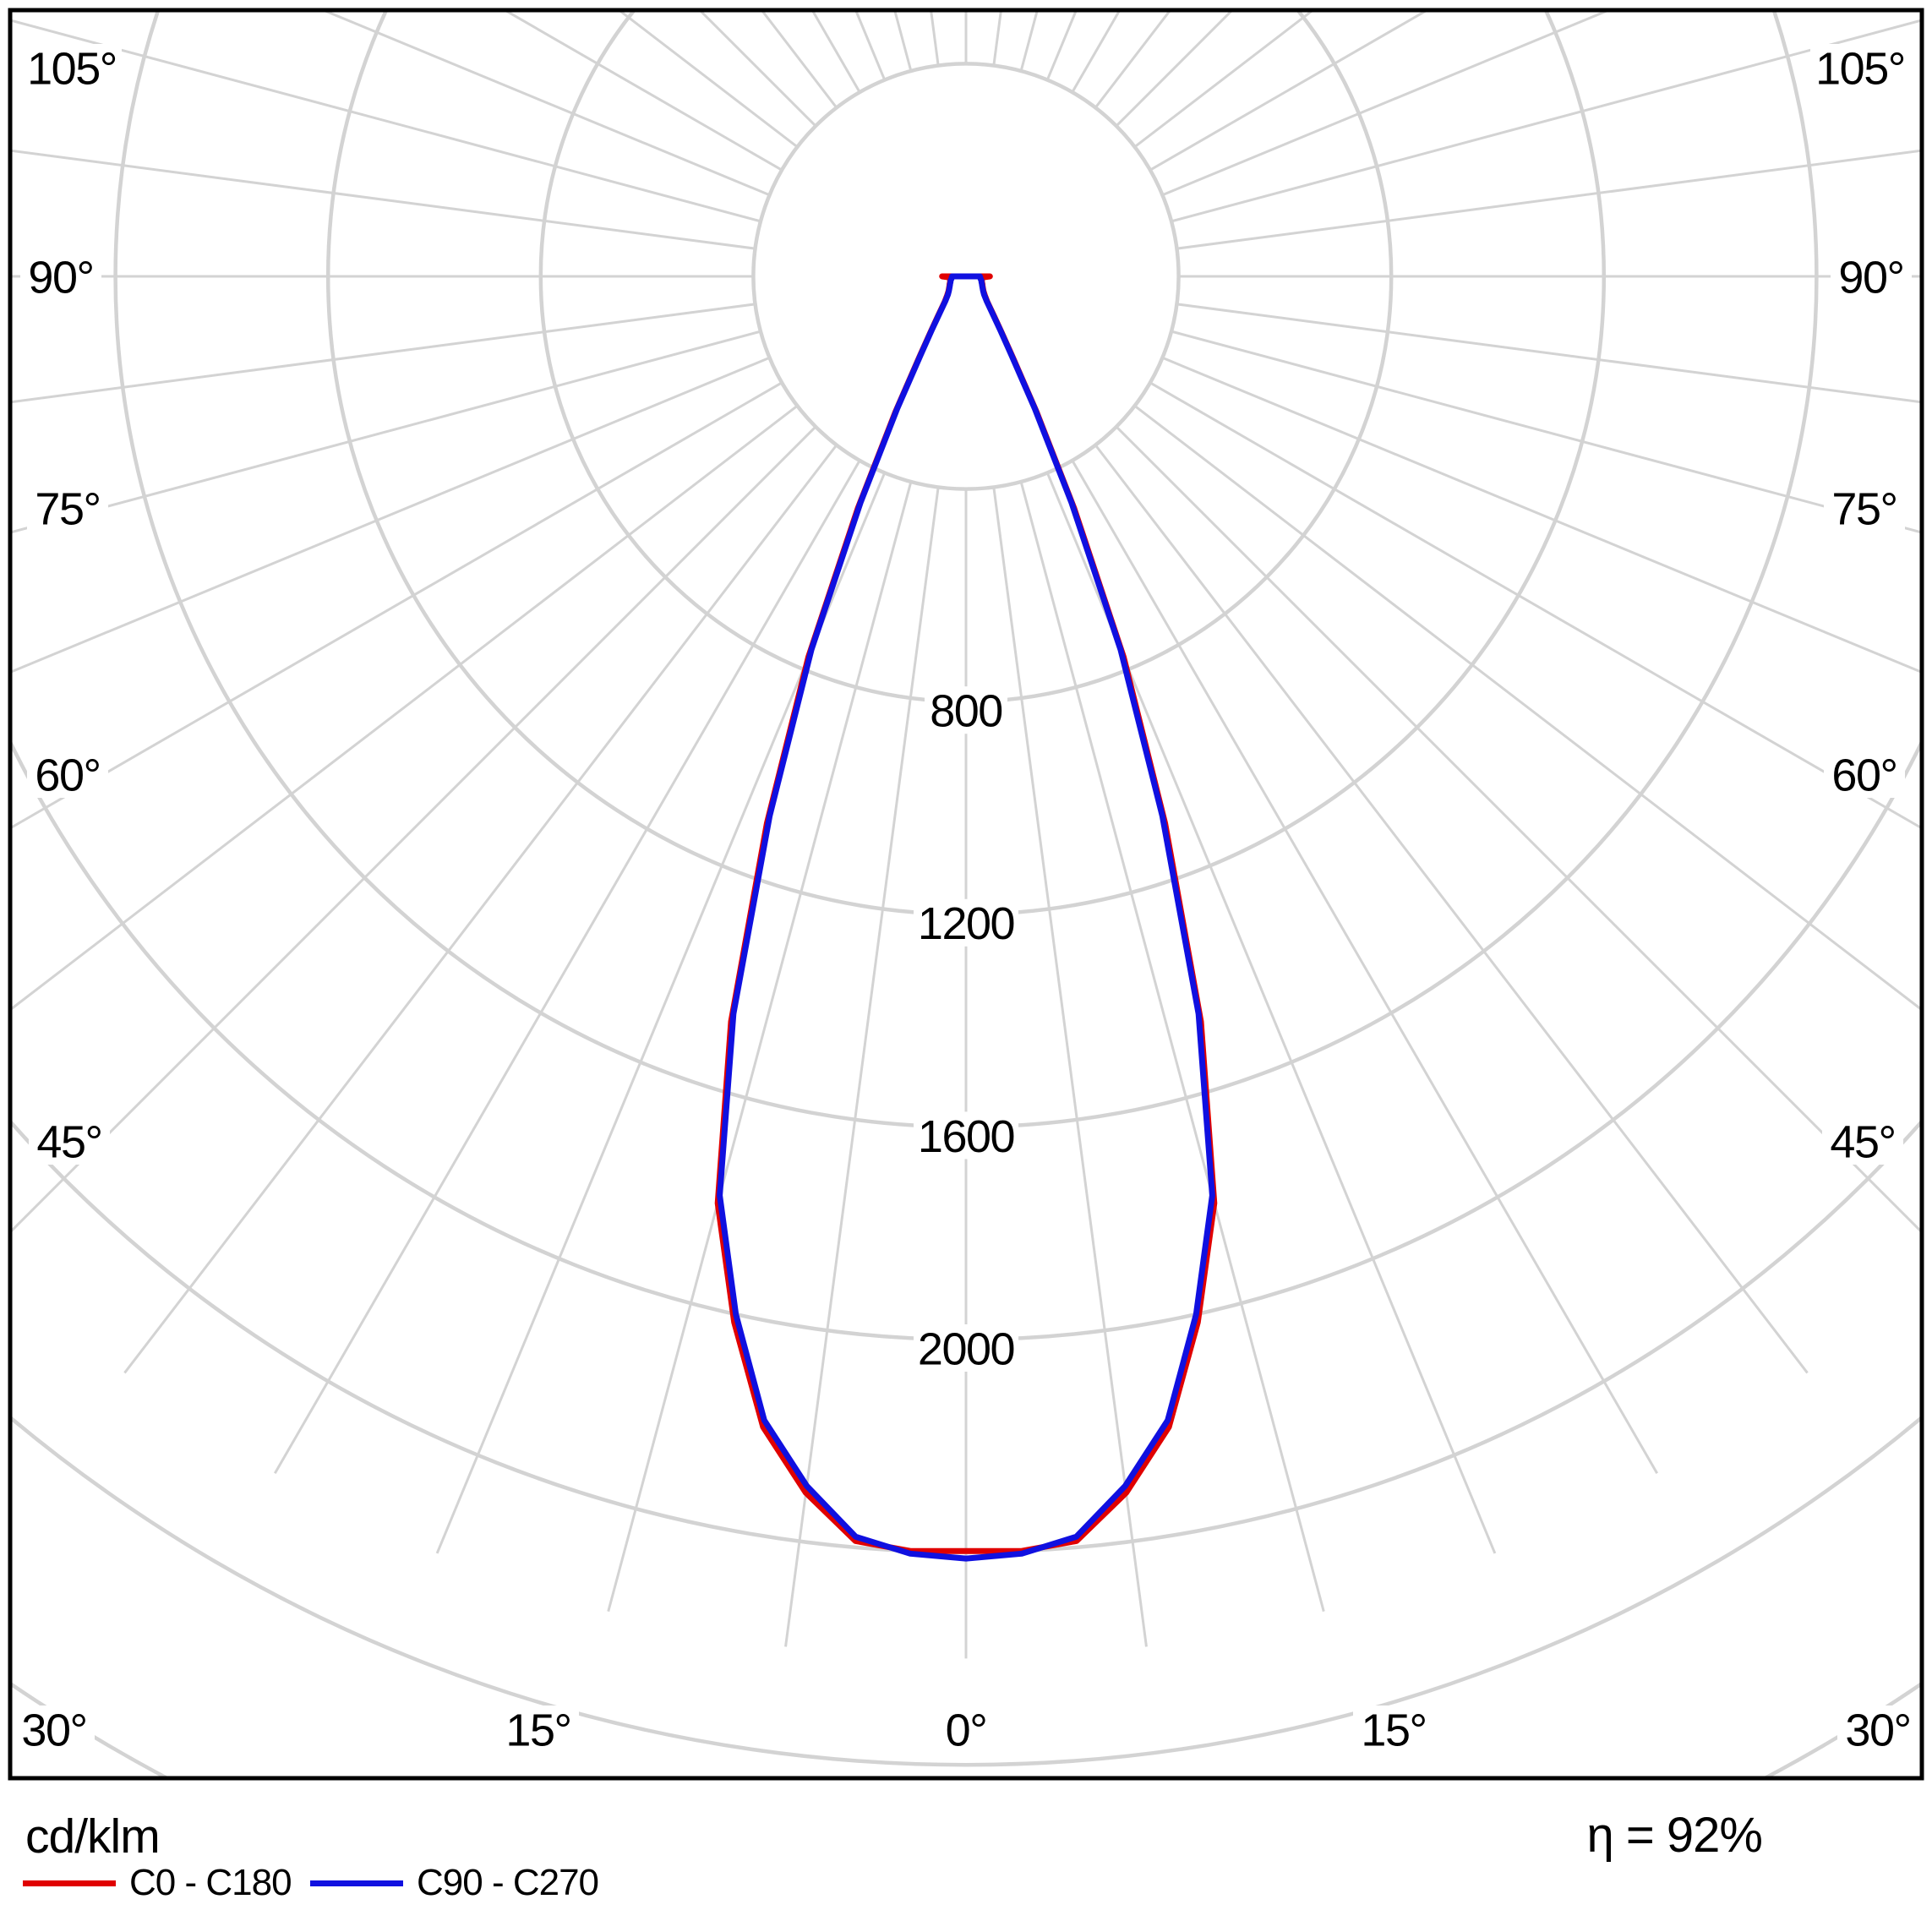 This screenshot has width=1932, height=1932. I want to click on angle-label-0: 0°, so click(966, 1730).